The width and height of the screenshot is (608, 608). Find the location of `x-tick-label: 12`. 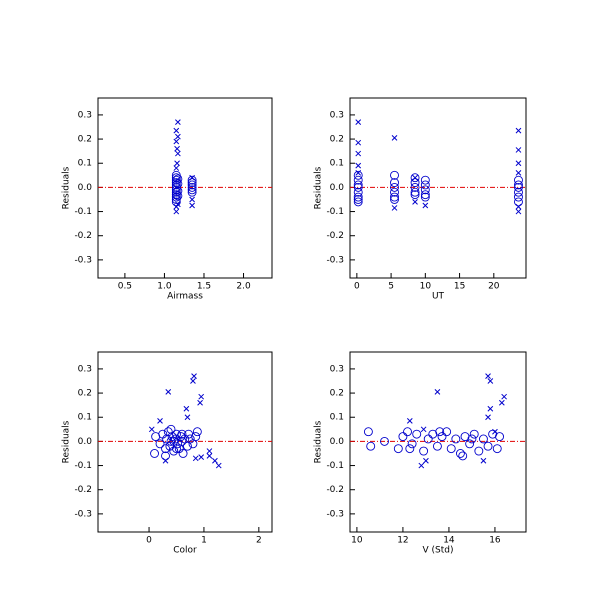

x-tick-label: 12 is located at coordinates (402, 541).